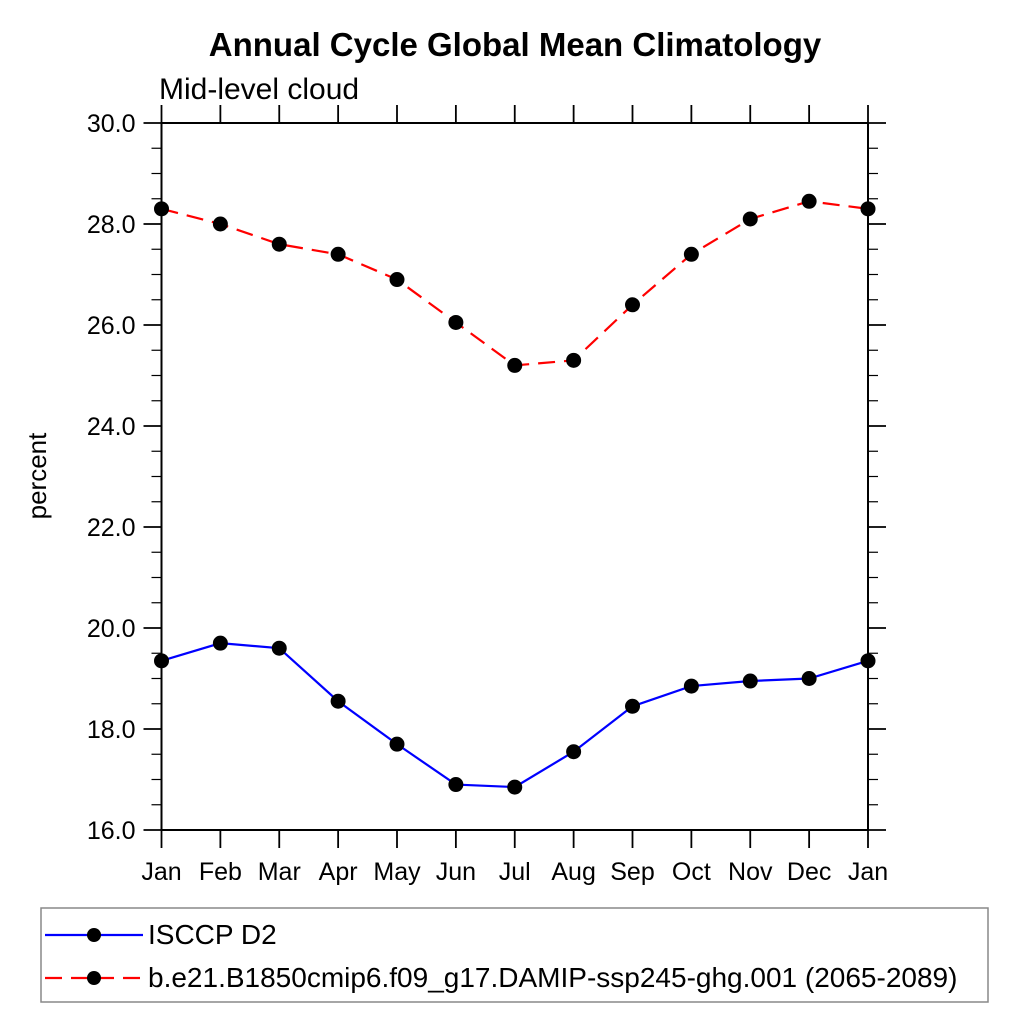  Describe the element at coordinates (809, 872) in the screenshot. I see `x-tick-label: Dec` at that location.